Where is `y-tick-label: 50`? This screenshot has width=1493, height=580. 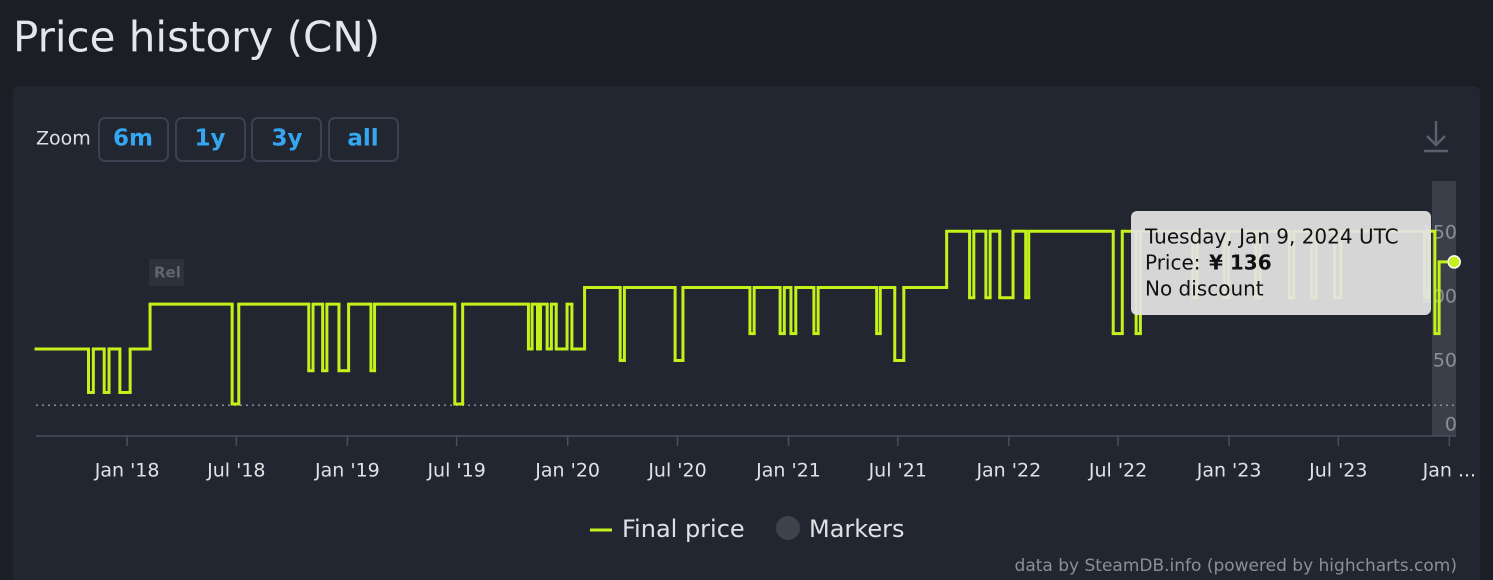 y-tick-label: 50 is located at coordinates (1445, 361).